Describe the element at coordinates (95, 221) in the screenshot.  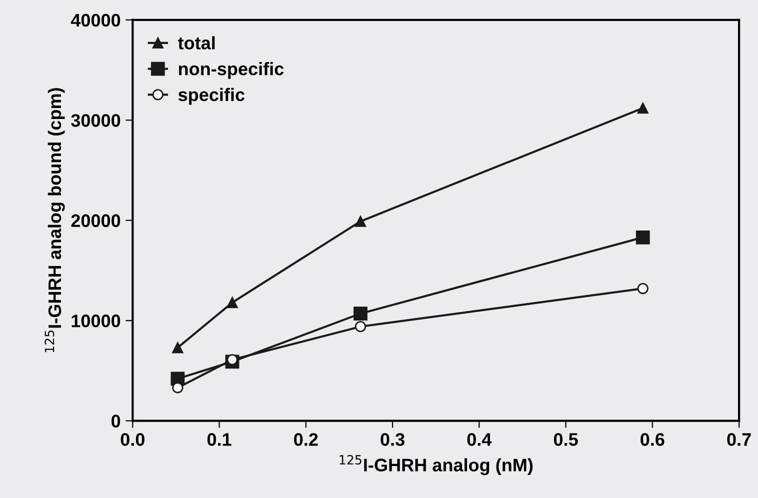
I see `y-tick-label: 20000` at that location.